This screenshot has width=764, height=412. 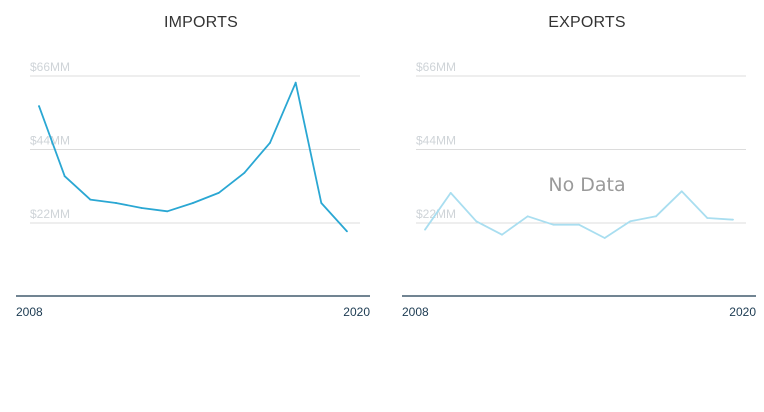 I want to click on chart-title: IMPORTS, so click(x=200, y=22).